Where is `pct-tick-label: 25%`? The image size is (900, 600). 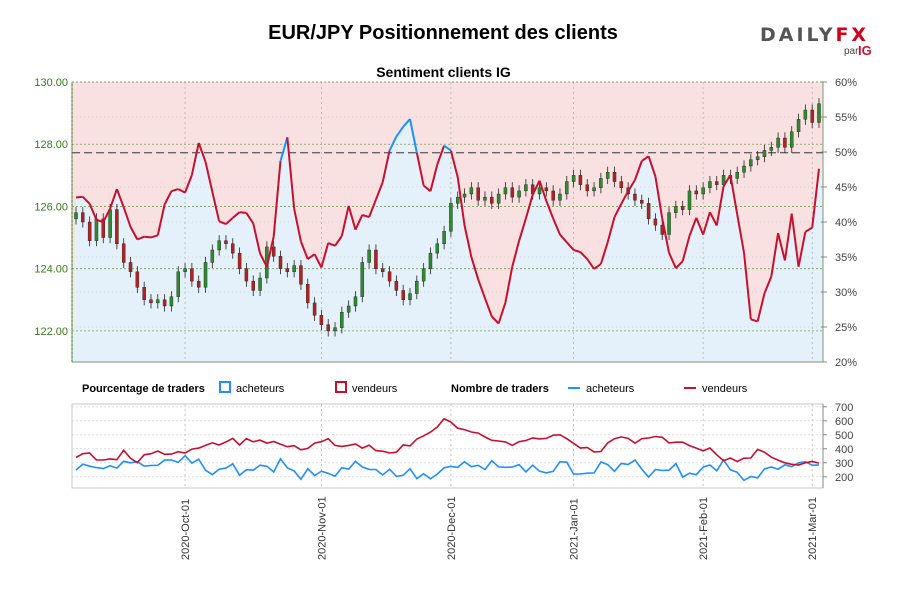
pct-tick-label: 25% is located at coordinates (846, 328).